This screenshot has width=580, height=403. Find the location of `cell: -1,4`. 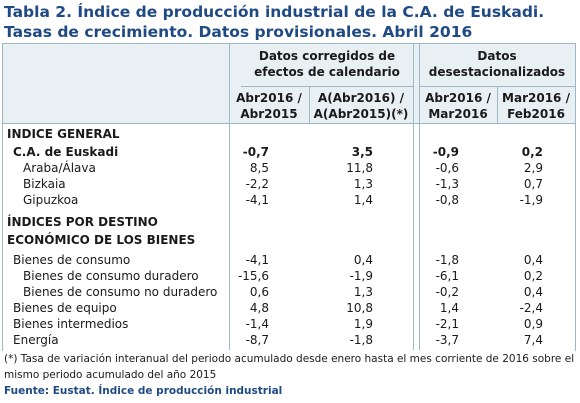

cell: -1,4 is located at coordinates (257, 324).